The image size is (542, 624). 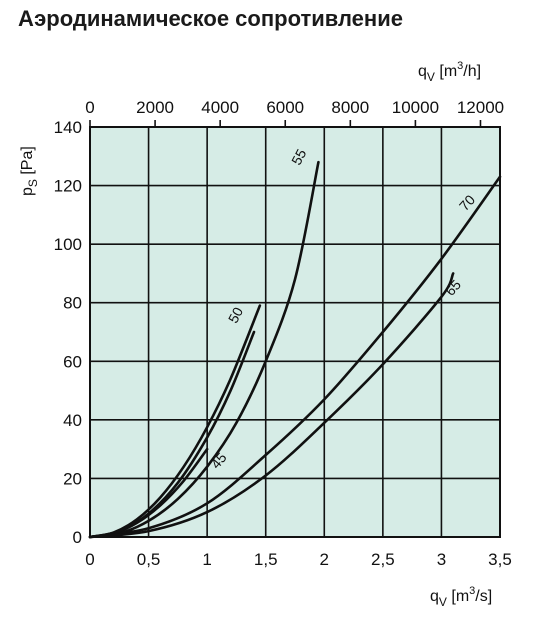 I want to click on x2-tick-label: 4000, so click(x=220, y=107).